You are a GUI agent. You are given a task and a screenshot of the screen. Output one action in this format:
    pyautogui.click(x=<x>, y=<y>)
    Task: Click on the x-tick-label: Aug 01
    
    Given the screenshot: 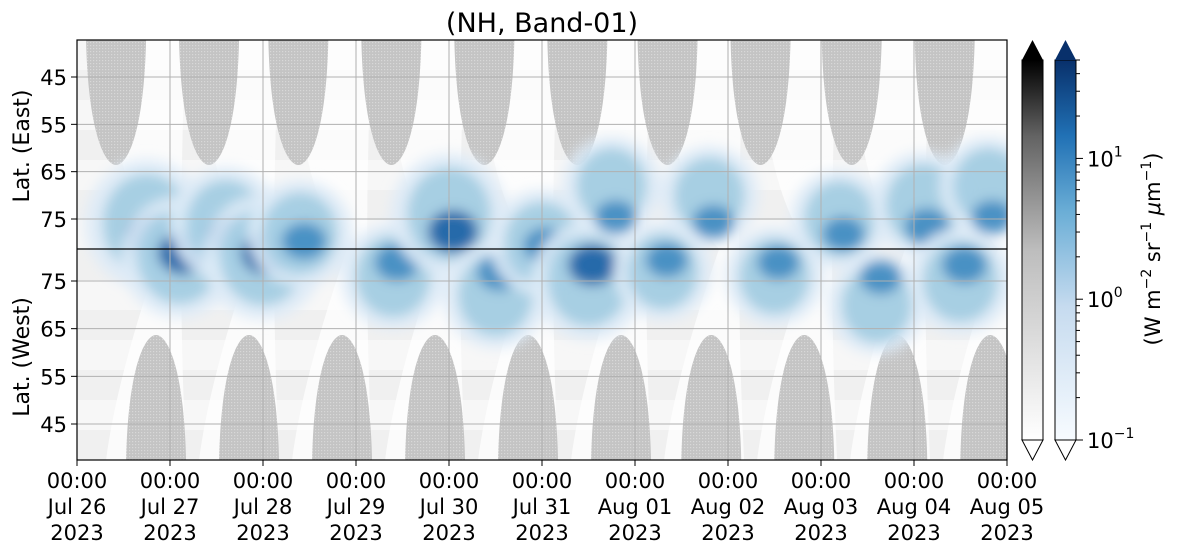 What is the action you would take?
    pyautogui.click(x=635, y=507)
    